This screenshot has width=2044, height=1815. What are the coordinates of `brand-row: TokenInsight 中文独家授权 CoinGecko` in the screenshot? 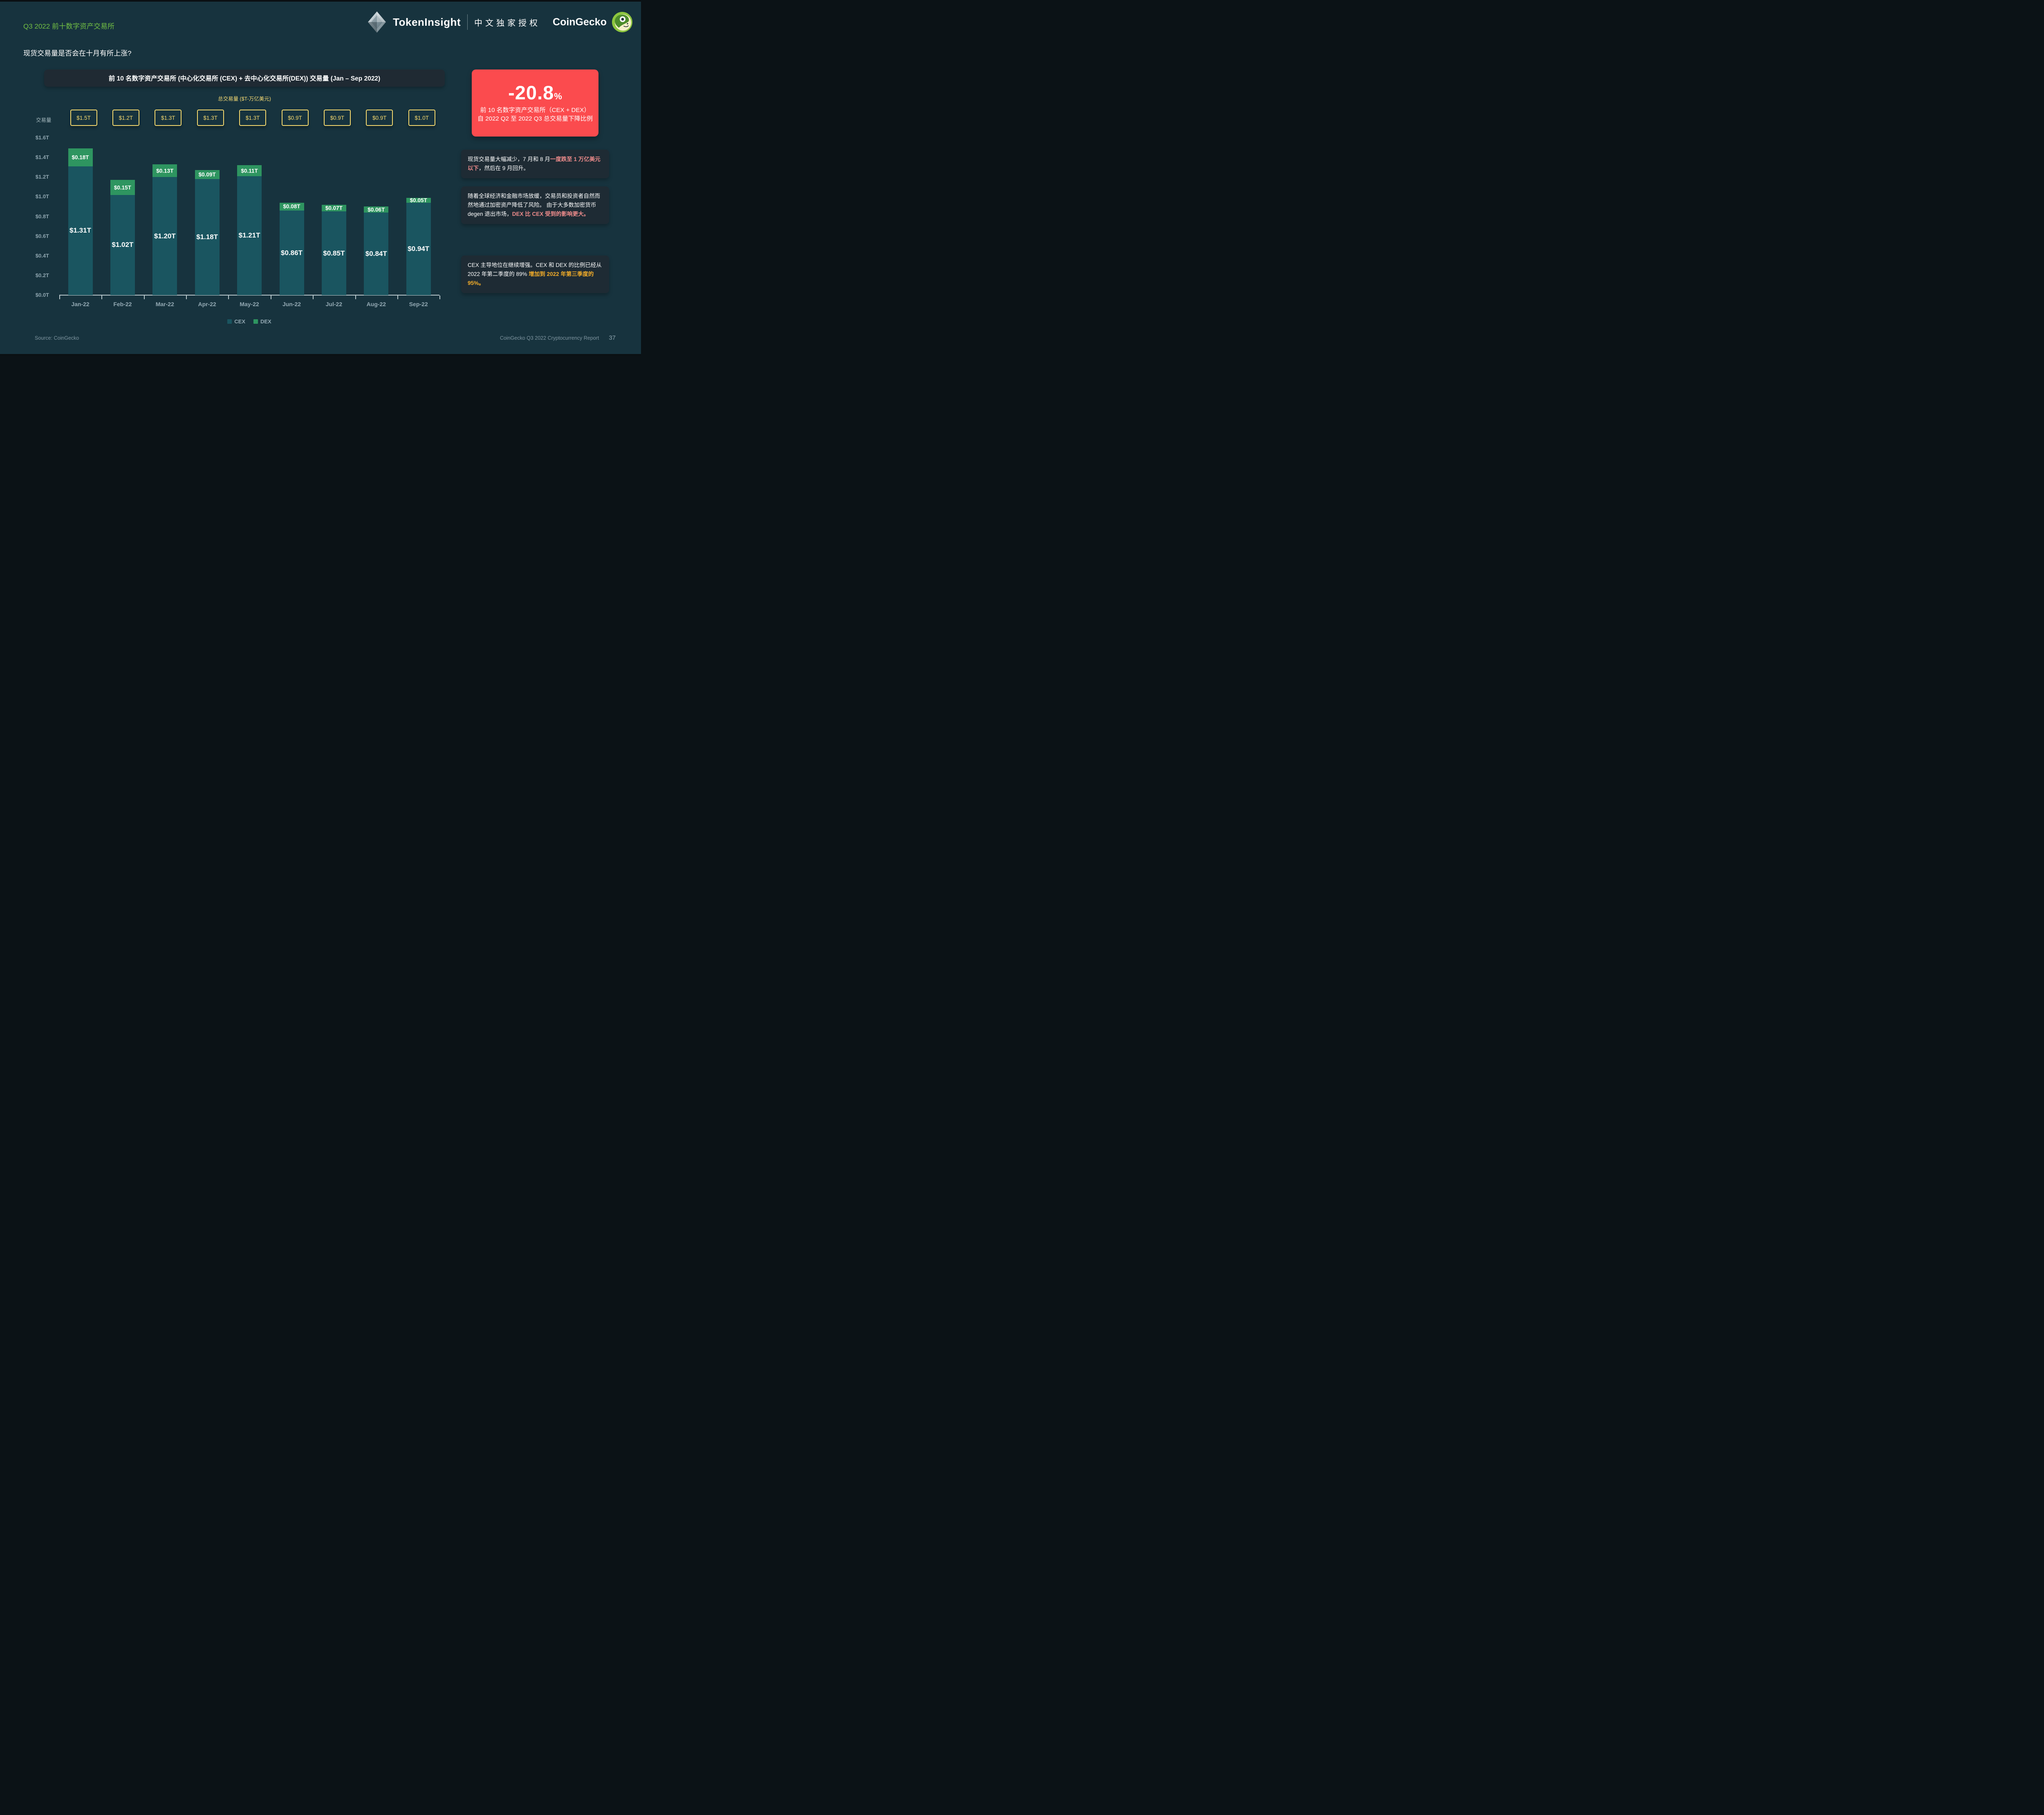 It's located at (501, 22).